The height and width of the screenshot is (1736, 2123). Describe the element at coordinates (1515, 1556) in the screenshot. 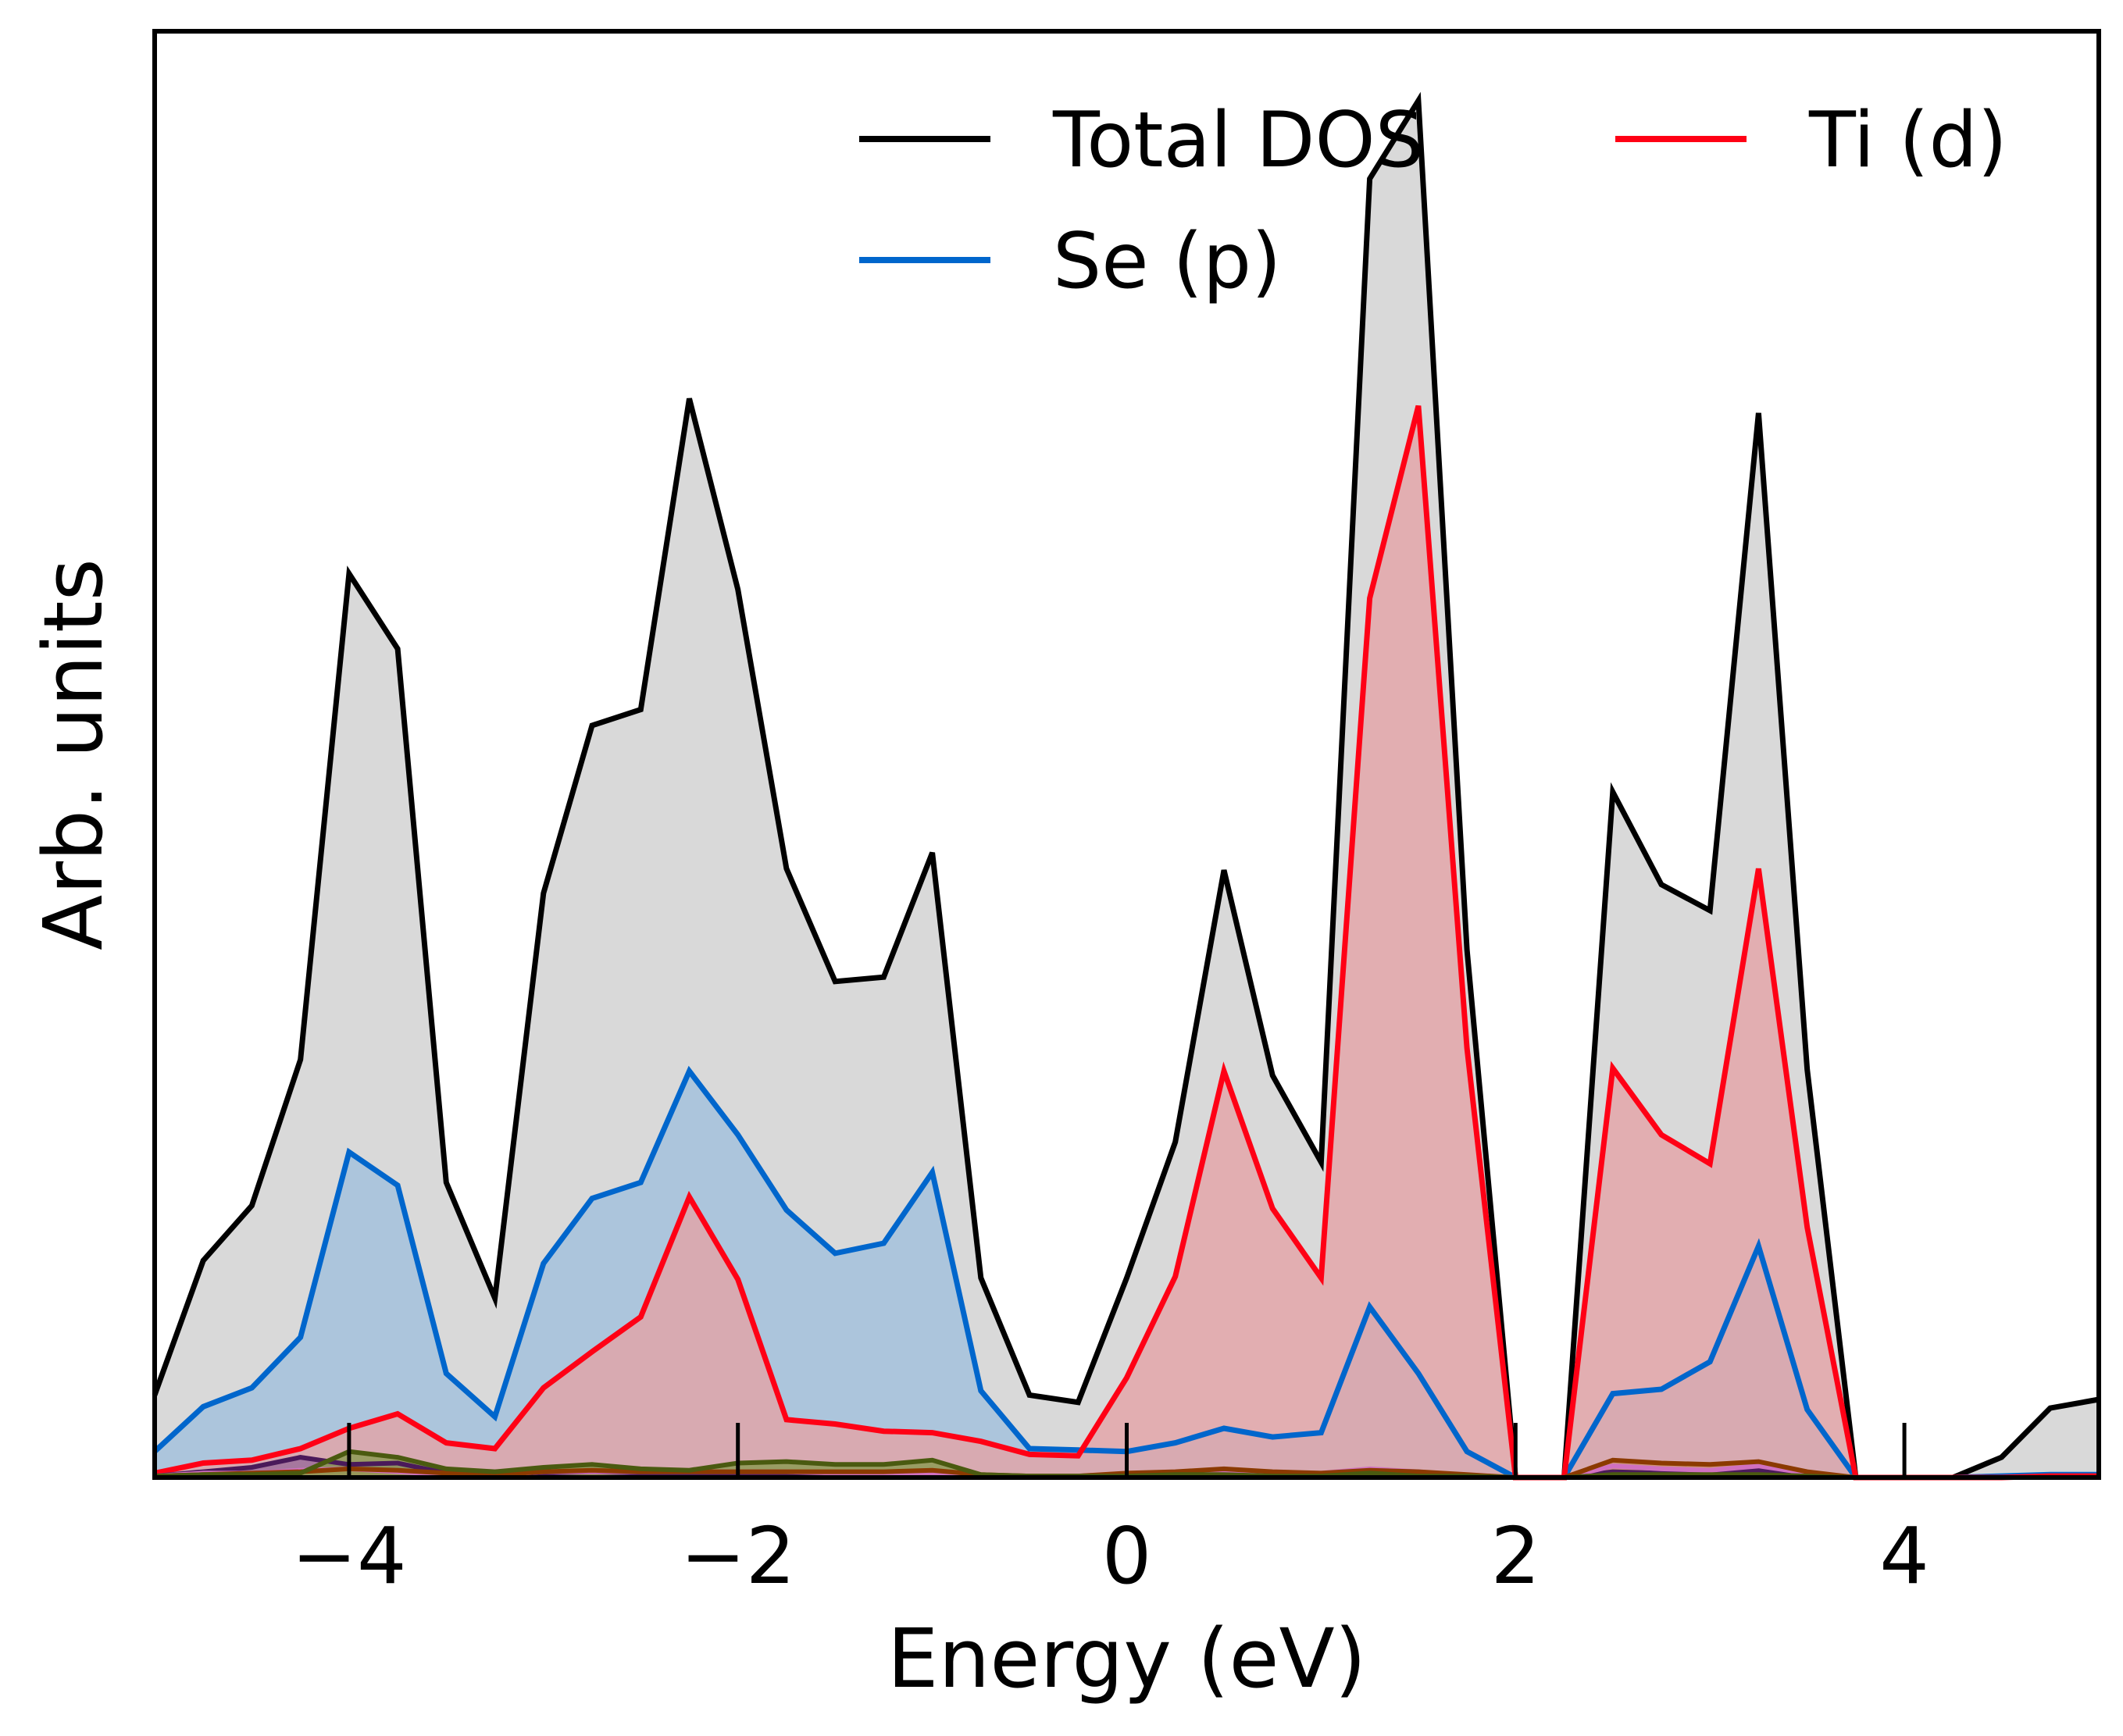

I see `x-tick-label: 2` at that location.